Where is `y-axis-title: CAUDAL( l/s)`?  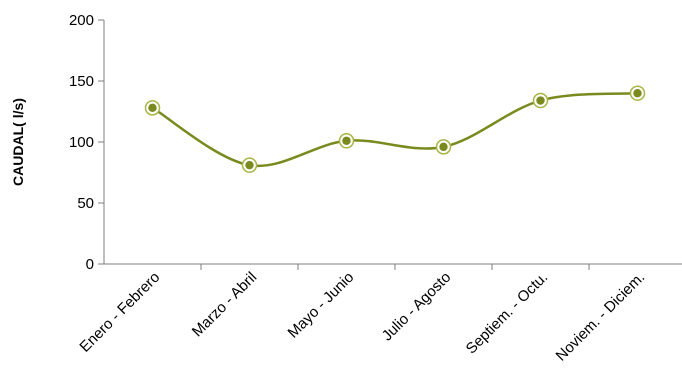 y-axis-title: CAUDAL( l/s) is located at coordinates (18, 142).